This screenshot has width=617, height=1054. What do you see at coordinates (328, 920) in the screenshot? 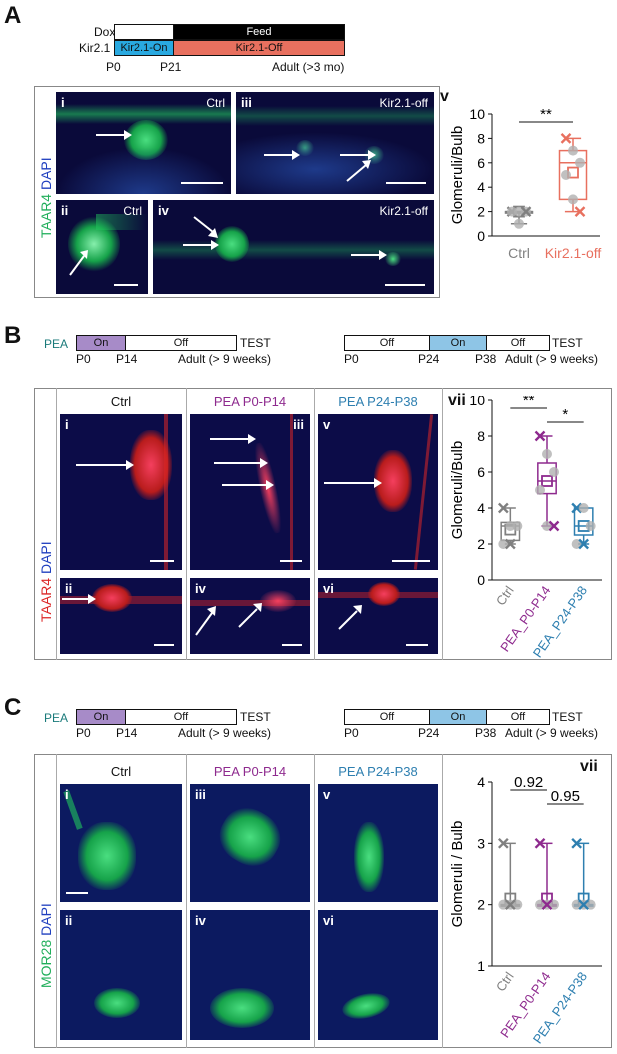
I see `image-label: vi` at bounding box center [328, 920].